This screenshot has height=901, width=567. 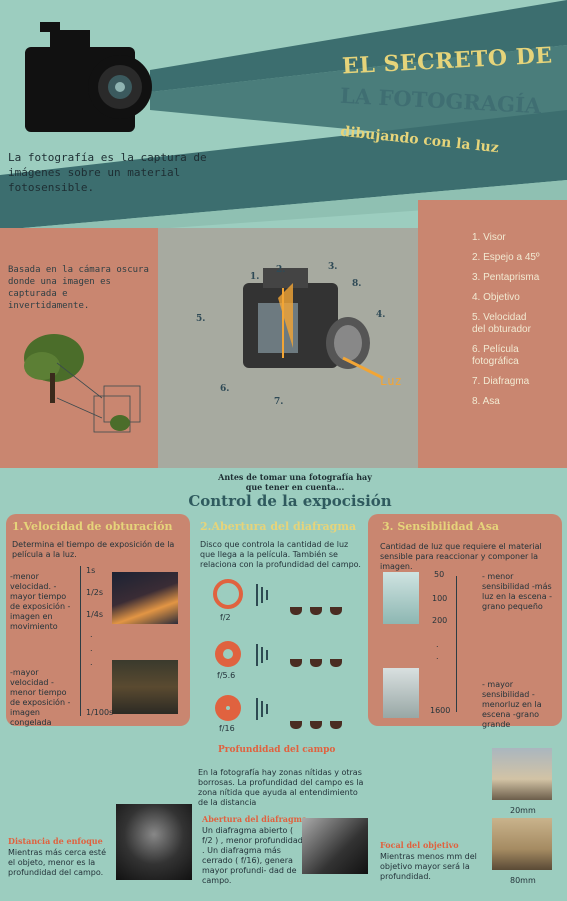 What do you see at coordinates (419, 845) in the screenshot?
I see `focal-title: Focal del objetivo` at bounding box center [419, 845].